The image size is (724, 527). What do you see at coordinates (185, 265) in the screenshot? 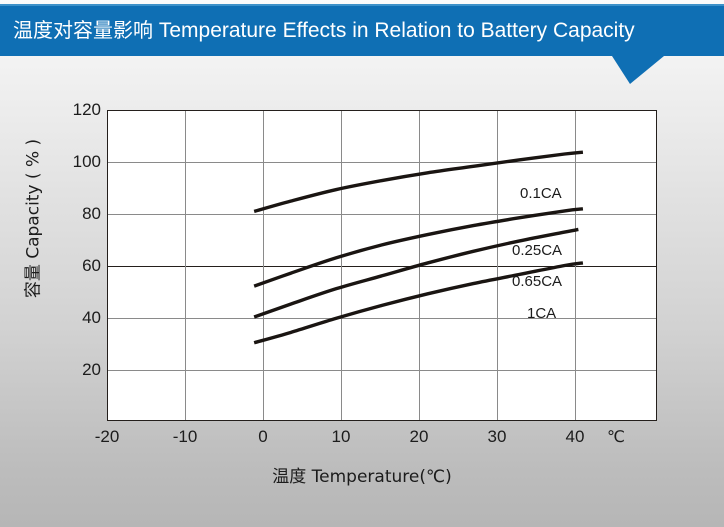
I see `gridline-x--10` at bounding box center [185, 265].